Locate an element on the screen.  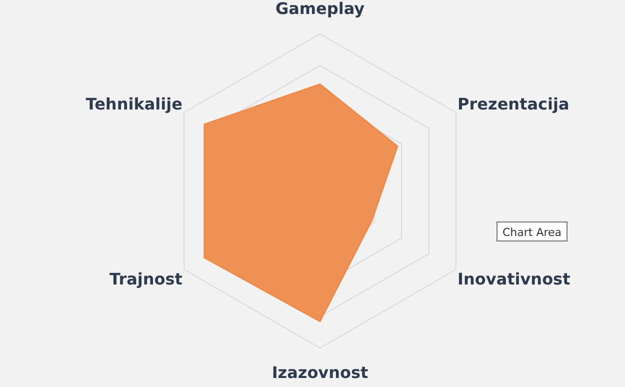
spoke-label: Trajnost is located at coordinates (146, 279).